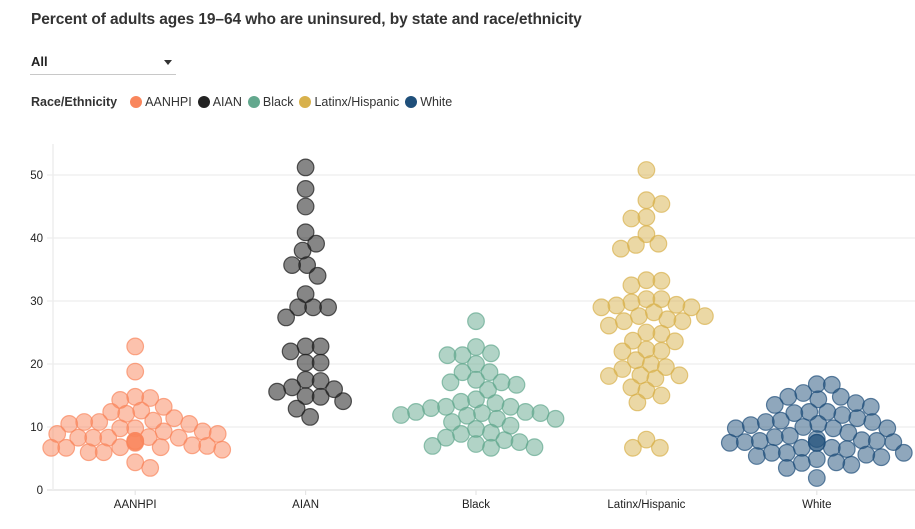 The height and width of the screenshot is (529, 915). Describe the element at coordinates (705, 316) in the screenshot. I see `data-point: Latinx/Hispanic: 27.6%` at that location.